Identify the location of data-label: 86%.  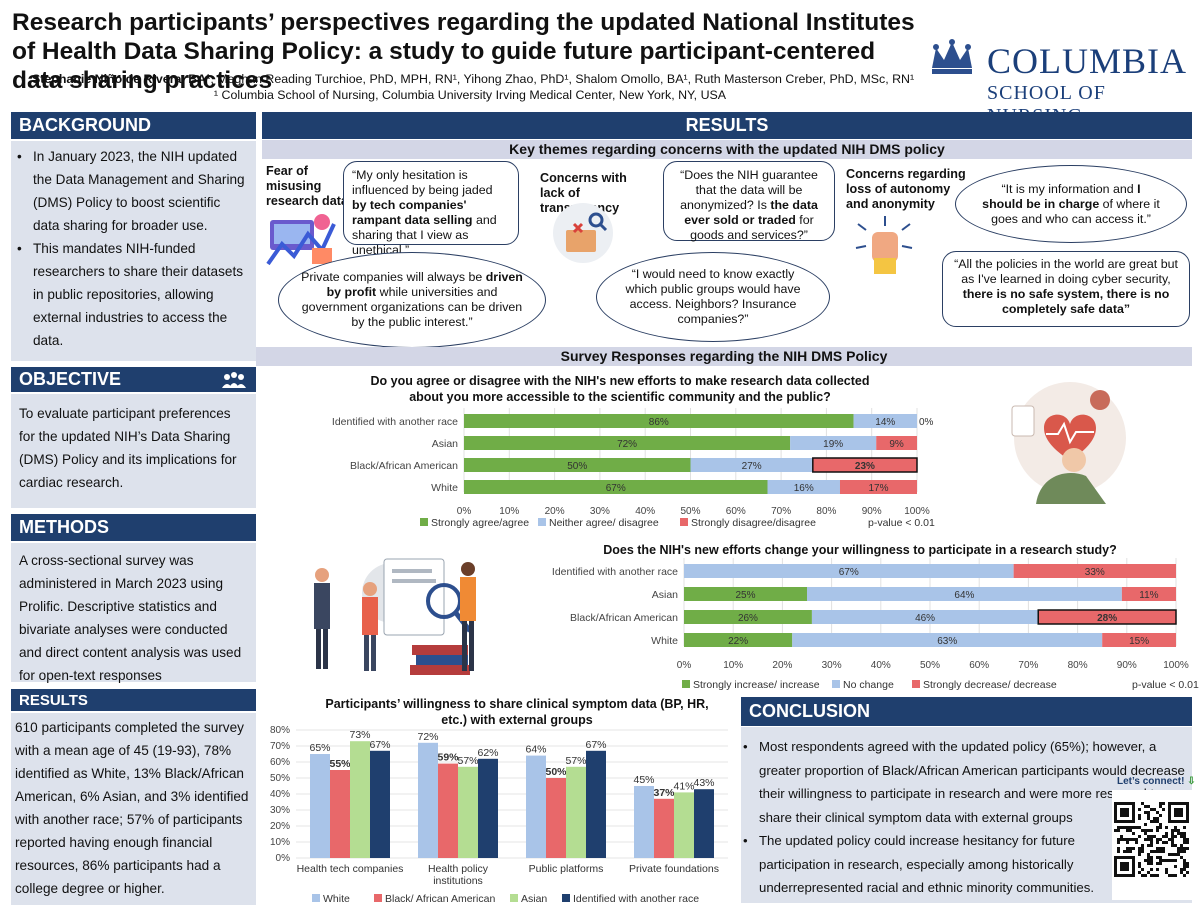
(659, 422).